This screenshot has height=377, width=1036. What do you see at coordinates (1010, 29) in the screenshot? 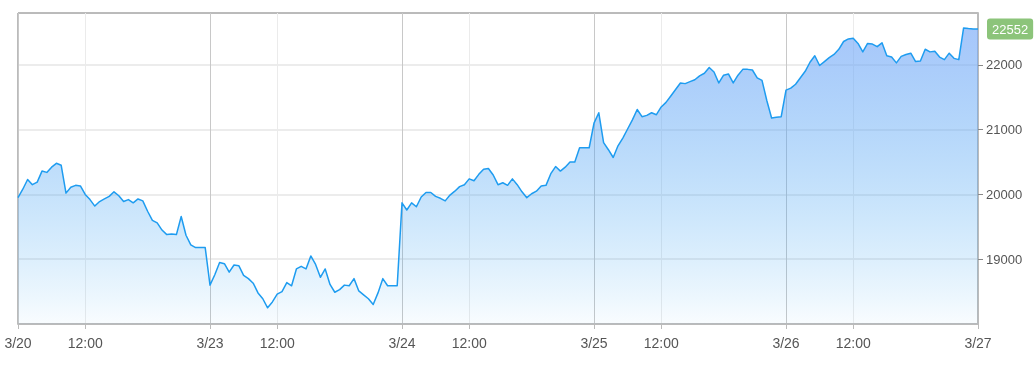
I see `text: 22552` at bounding box center [1010, 29].